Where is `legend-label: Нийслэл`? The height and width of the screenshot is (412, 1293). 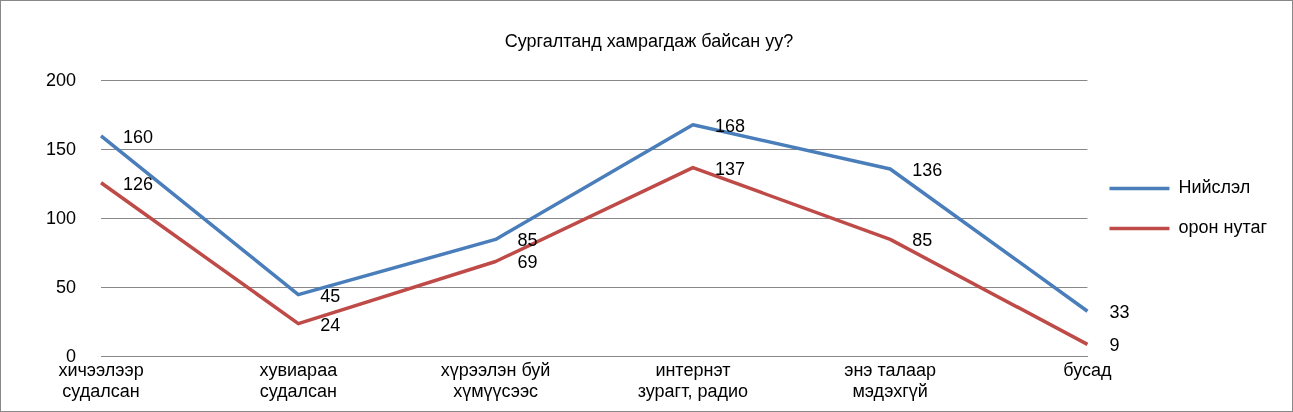 legend-label: Нийслэл is located at coordinates (1214, 187).